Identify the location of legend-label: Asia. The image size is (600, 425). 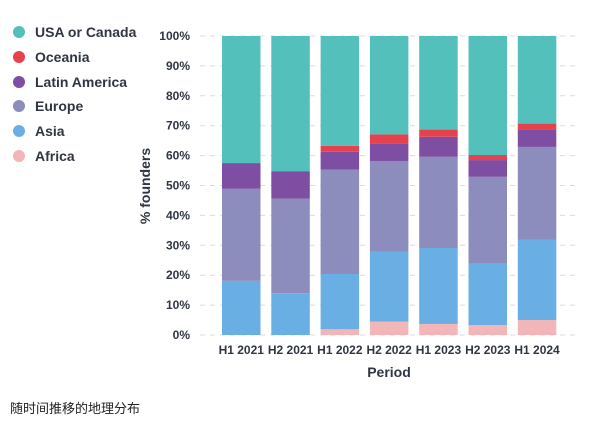
(50, 131).